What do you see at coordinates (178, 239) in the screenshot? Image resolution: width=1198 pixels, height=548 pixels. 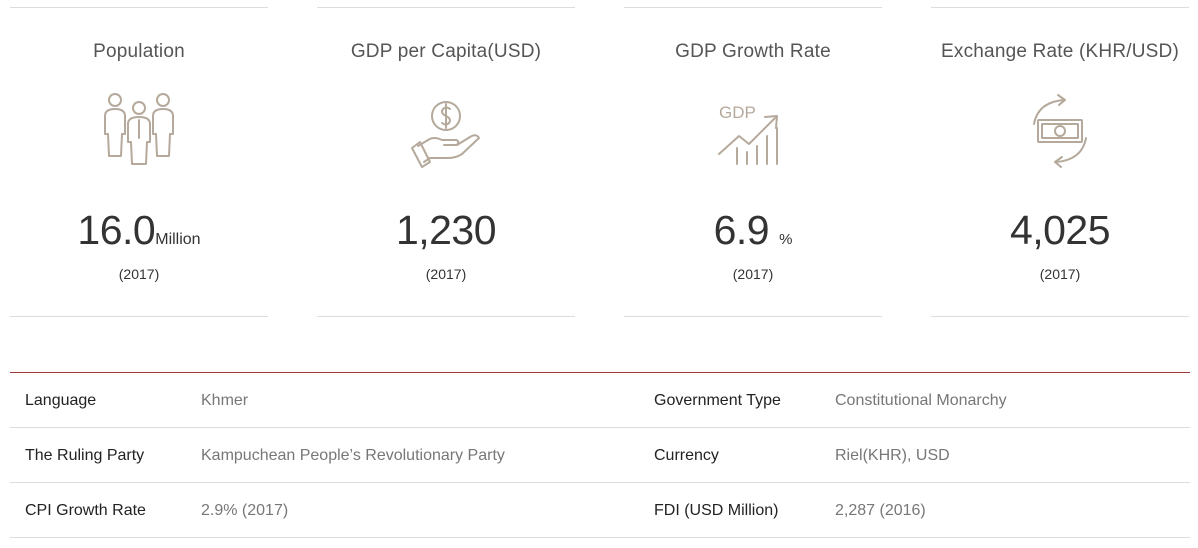 I see `stat-unit: Million` at bounding box center [178, 239].